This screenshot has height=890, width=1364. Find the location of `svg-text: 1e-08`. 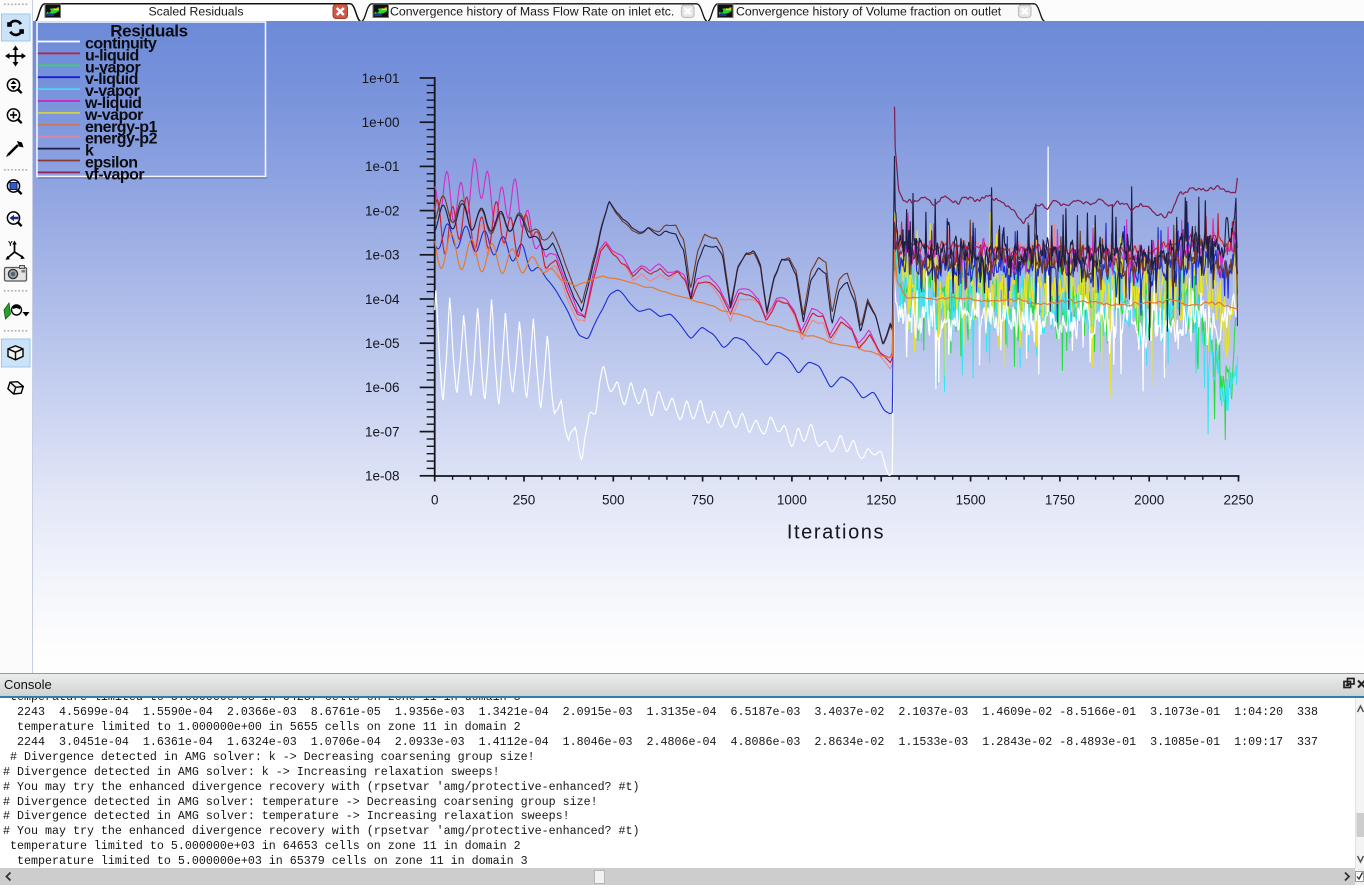

svg-text: 1e-08 is located at coordinates (382, 476).